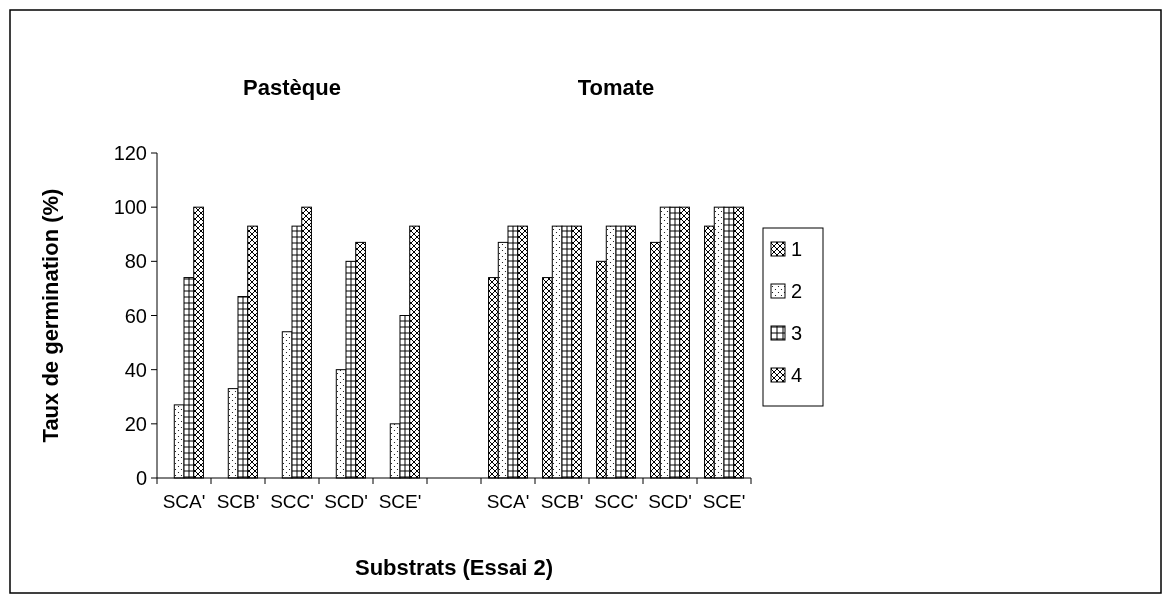  Describe the element at coordinates (130, 153) in the screenshot. I see `y-tick-label: 120` at that location.